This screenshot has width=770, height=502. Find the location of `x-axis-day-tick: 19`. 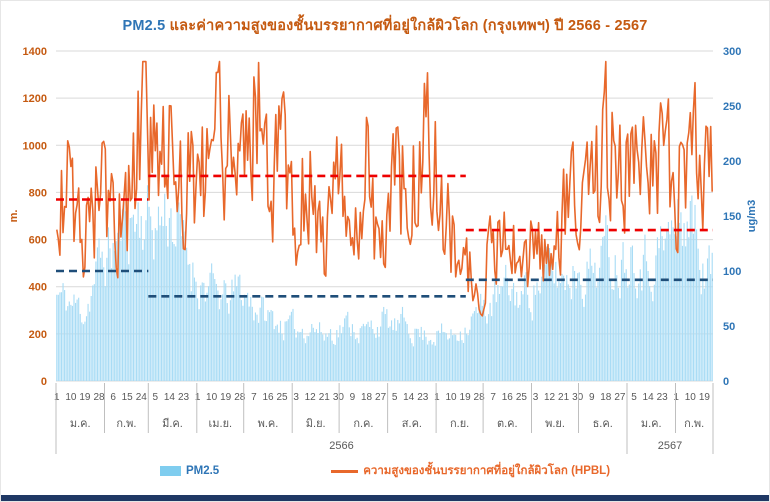

x-axis-day-tick: 19 is located at coordinates (226, 397).